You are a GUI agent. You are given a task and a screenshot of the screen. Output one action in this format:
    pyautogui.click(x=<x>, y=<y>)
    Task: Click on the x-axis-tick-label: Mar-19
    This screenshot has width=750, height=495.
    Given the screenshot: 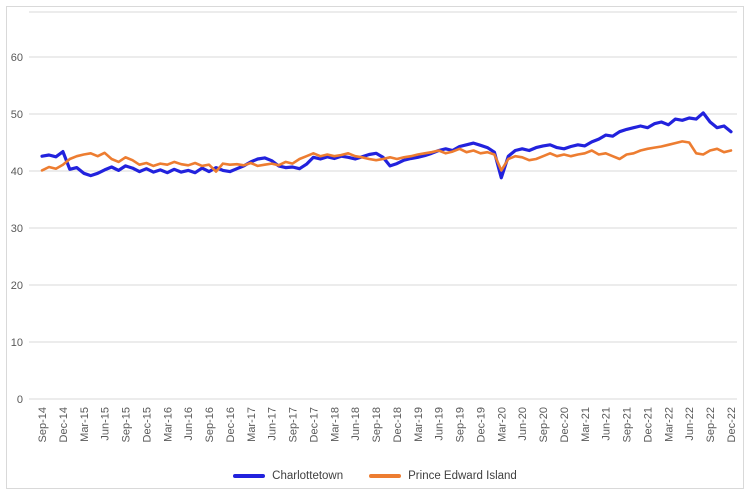 What is the action you would take?
    pyautogui.click(x=419, y=424)
    